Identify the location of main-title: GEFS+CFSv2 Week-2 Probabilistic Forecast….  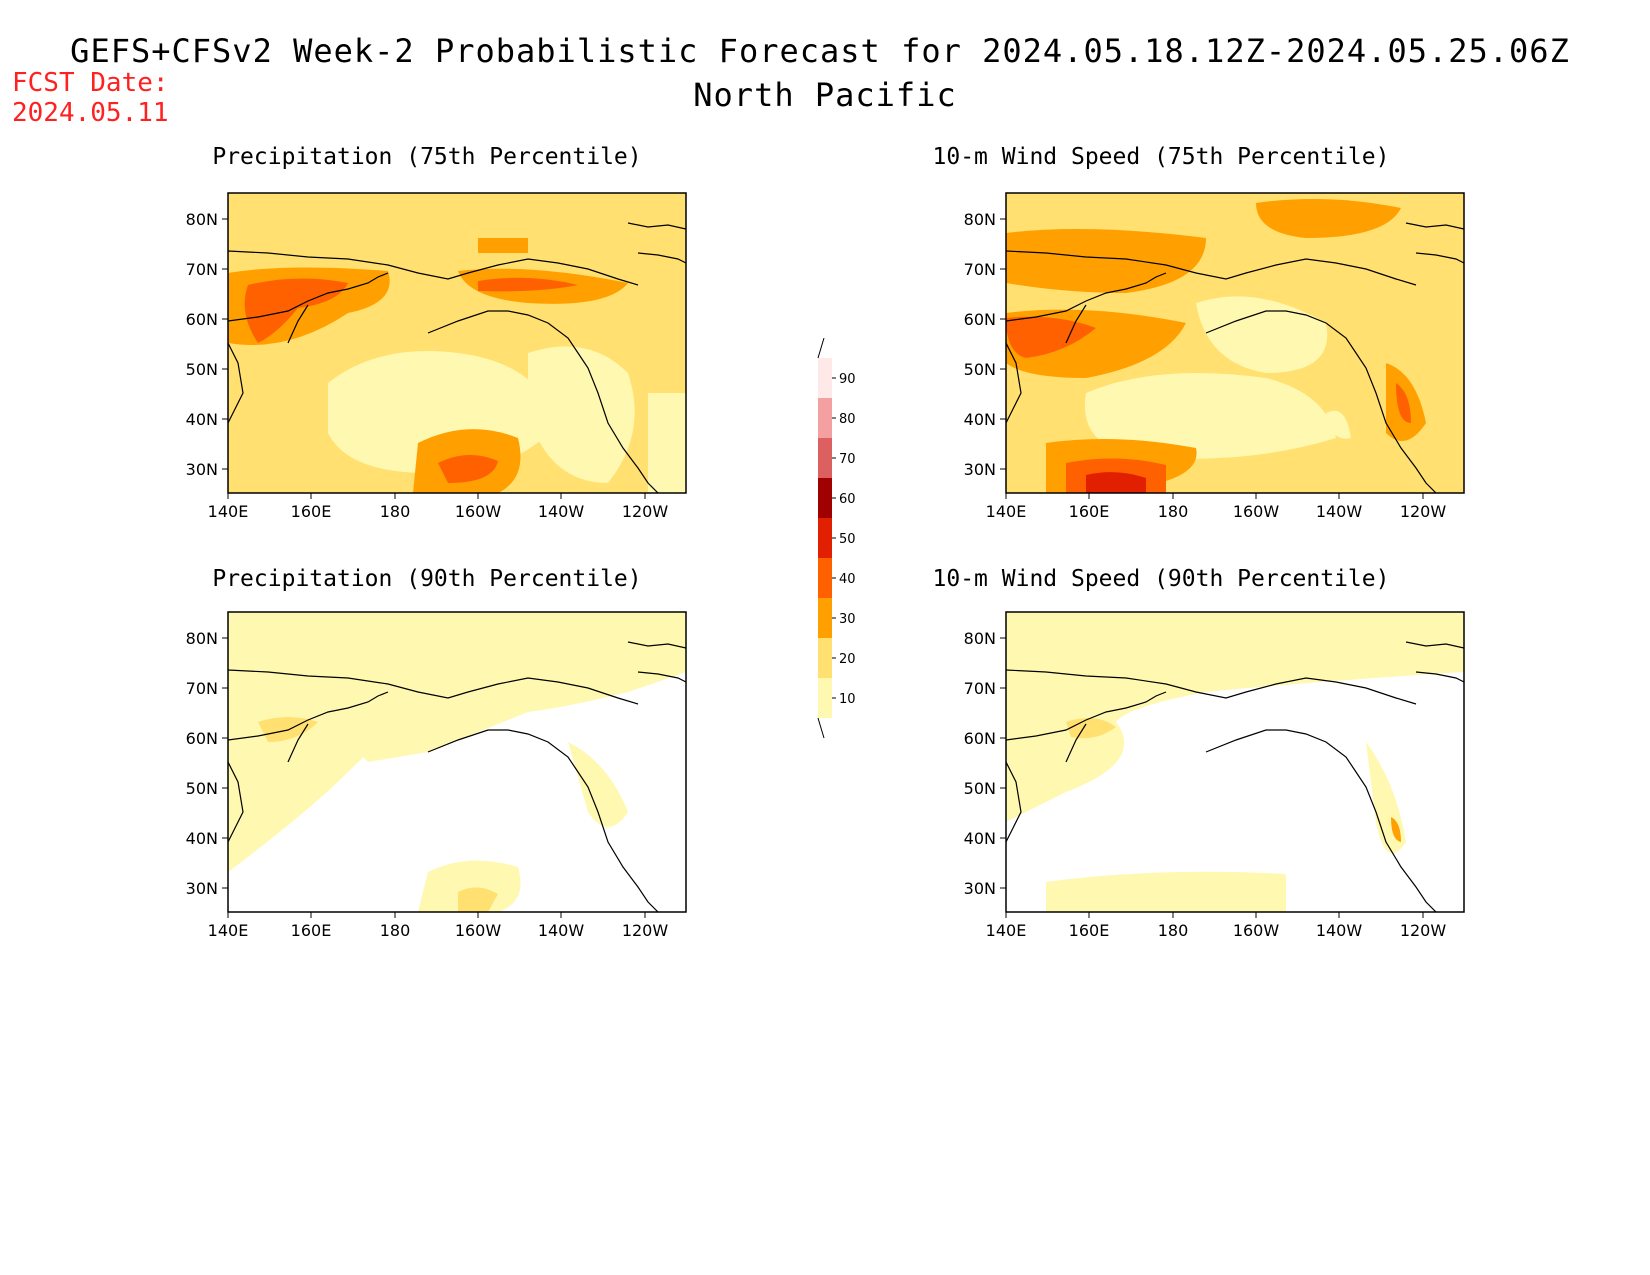
(820, 51).